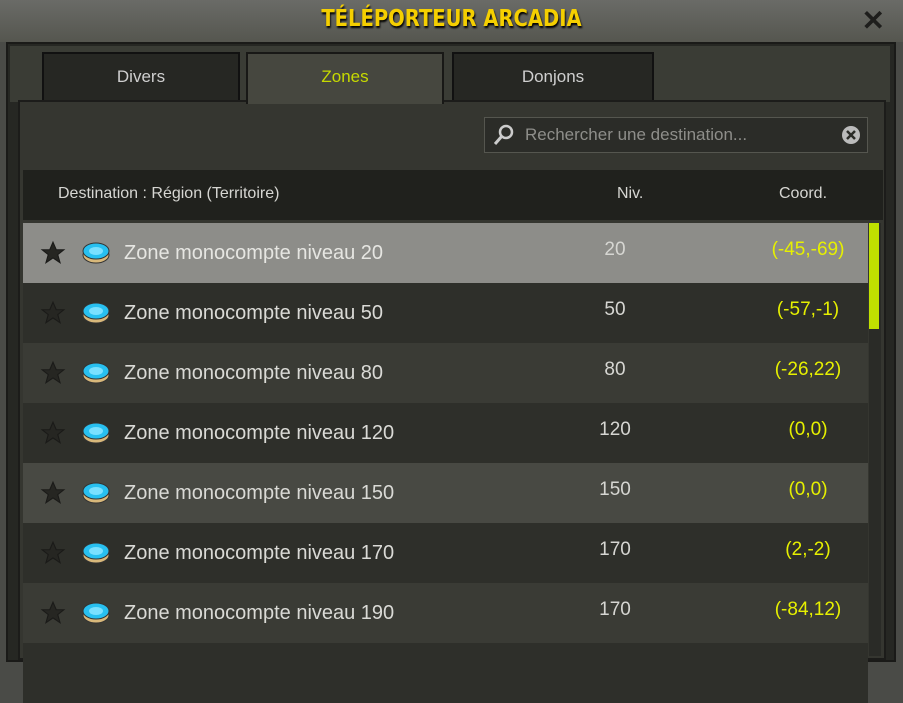 This screenshot has height=703, width=903. I want to click on destination-coord: (-84,12), so click(808, 609).